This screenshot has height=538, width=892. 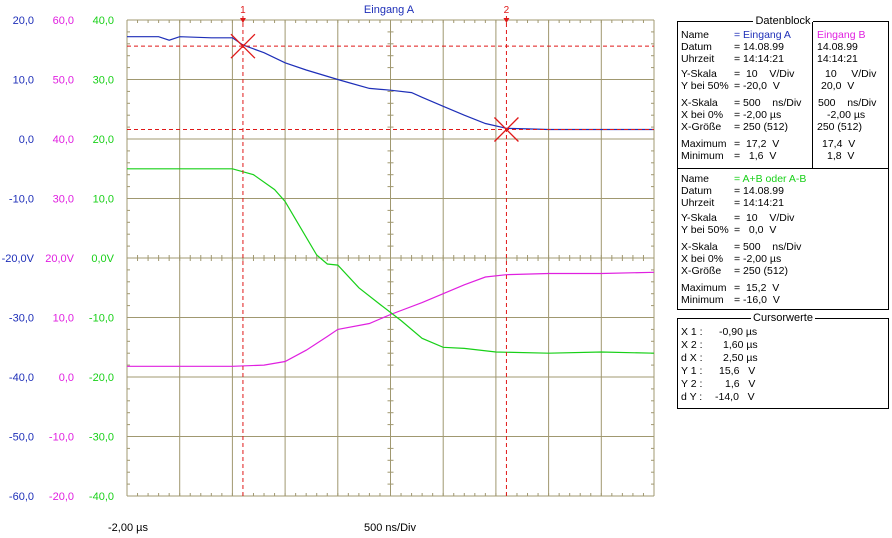 What do you see at coordinates (741, 247) in the screenshot?
I see `datenblock-c-row-xskala: X-Skala = 500 ns/Div` at bounding box center [741, 247].